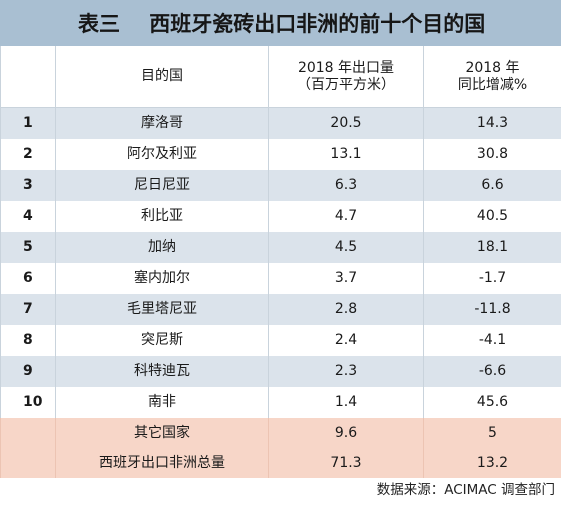 Image resolution: width=561 pixels, height=505 pixels. What do you see at coordinates (162, 463) in the screenshot?
I see `summary-label: 西班牙出口非洲总量` at bounding box center [162, 463].